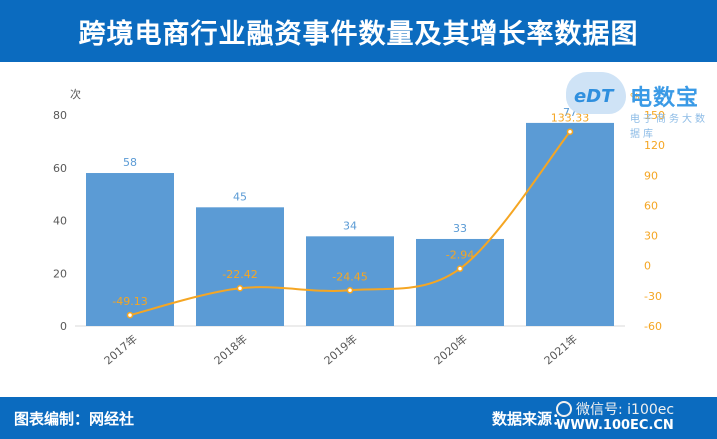 The height and width of the screenshot is (439, 717). What do you see at coordinates (460, 255) in the screenshot?
I see `growth-rate-label: -2.94` at bounding box center [460, 255].